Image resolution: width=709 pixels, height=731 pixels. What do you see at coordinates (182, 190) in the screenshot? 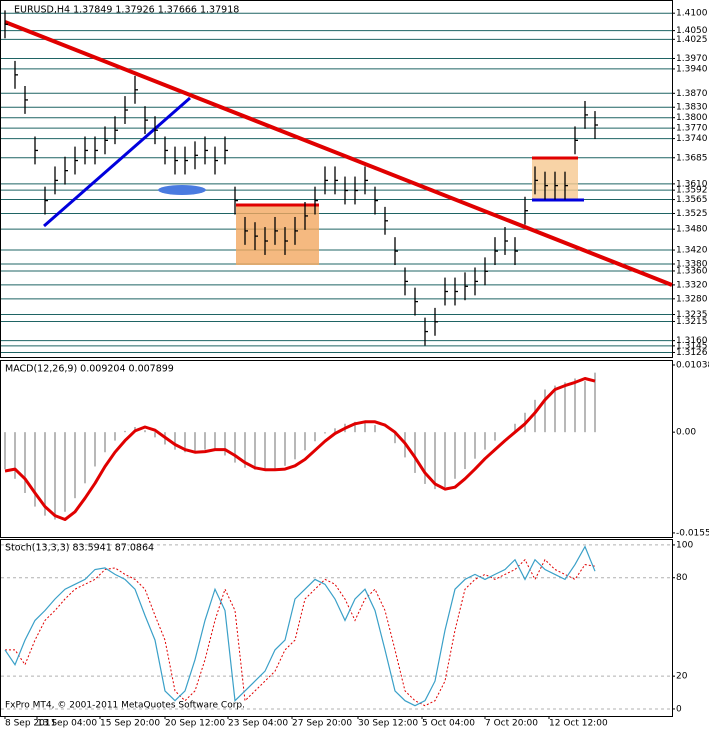
I see `marker-ellipse` at bounding box center [182, 190].